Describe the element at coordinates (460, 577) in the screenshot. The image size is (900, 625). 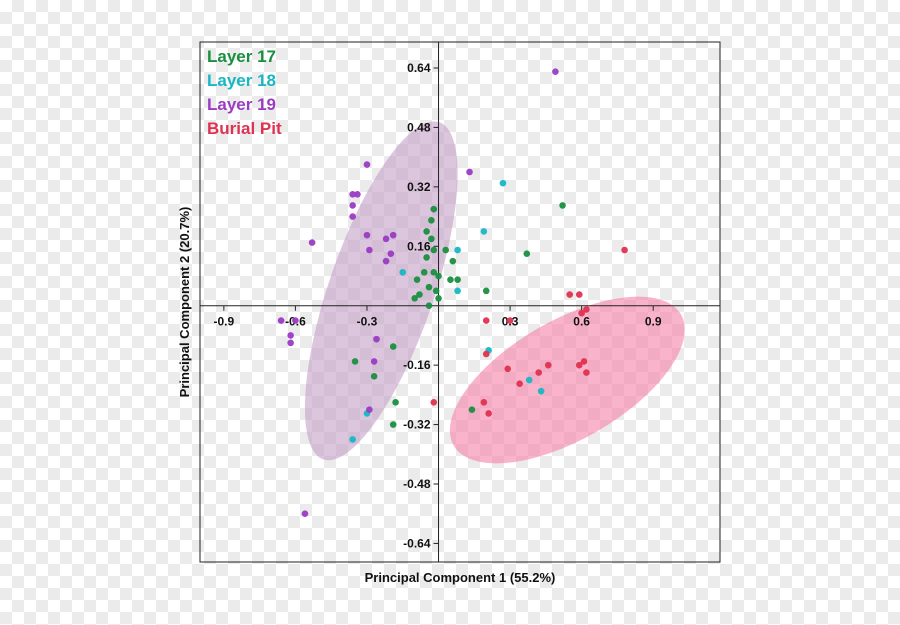
I see `x-axis-title: Principal Component 1 (55.2%)` at that location.